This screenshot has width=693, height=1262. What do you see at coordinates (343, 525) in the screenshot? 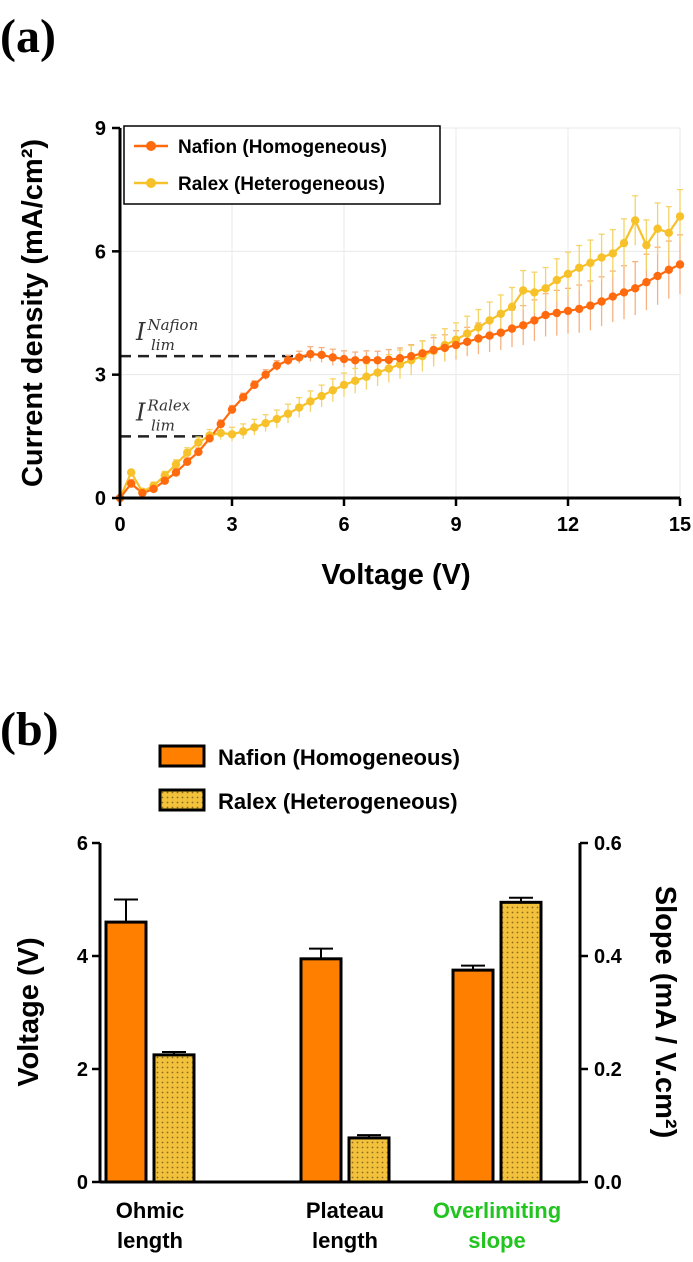
I see `x-tick-label: 6` at bounding box center [343, 525].